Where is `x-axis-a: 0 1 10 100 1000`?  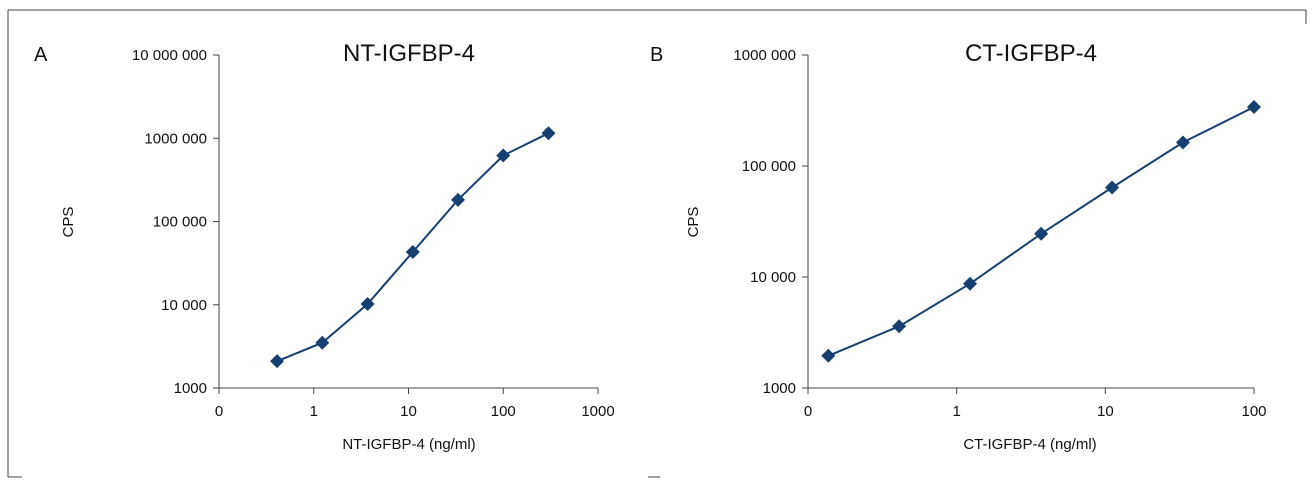 x-axis-a: 0 1 10 100 1000 is located at coordinates (415, 403).